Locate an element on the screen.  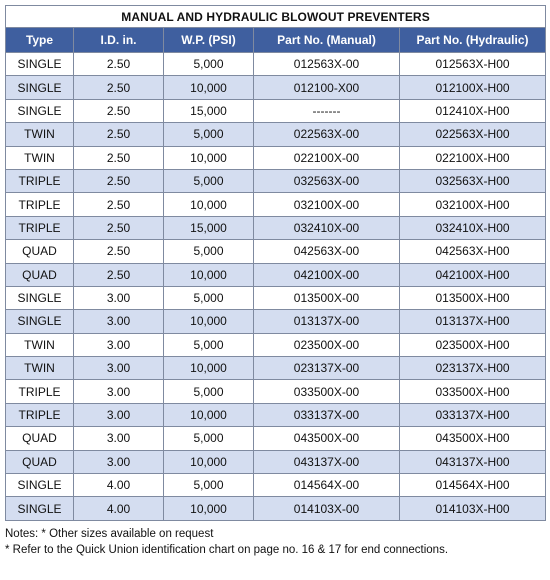
table-row: TRIPLE 2.50 15,000 032410X-00 032410X-H00 is located at coordinates (276, 228).